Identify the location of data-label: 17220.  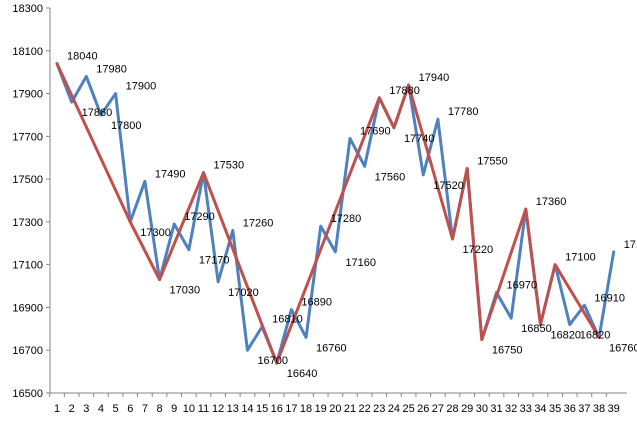
(478, 250).